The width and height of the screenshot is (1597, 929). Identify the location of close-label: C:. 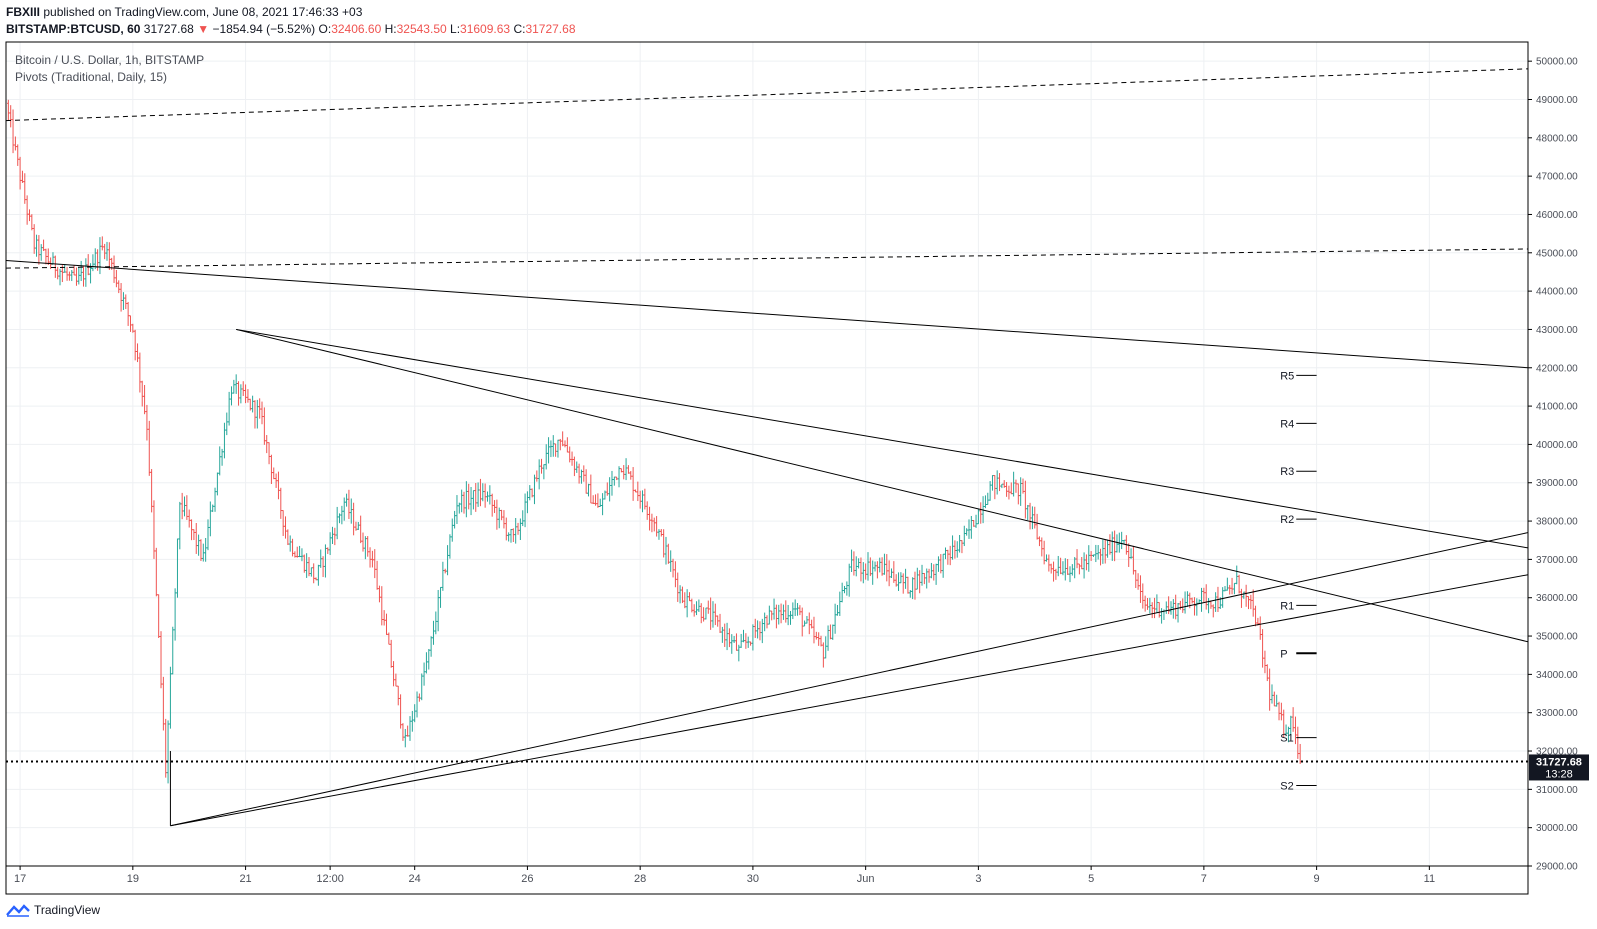
(519, 29).